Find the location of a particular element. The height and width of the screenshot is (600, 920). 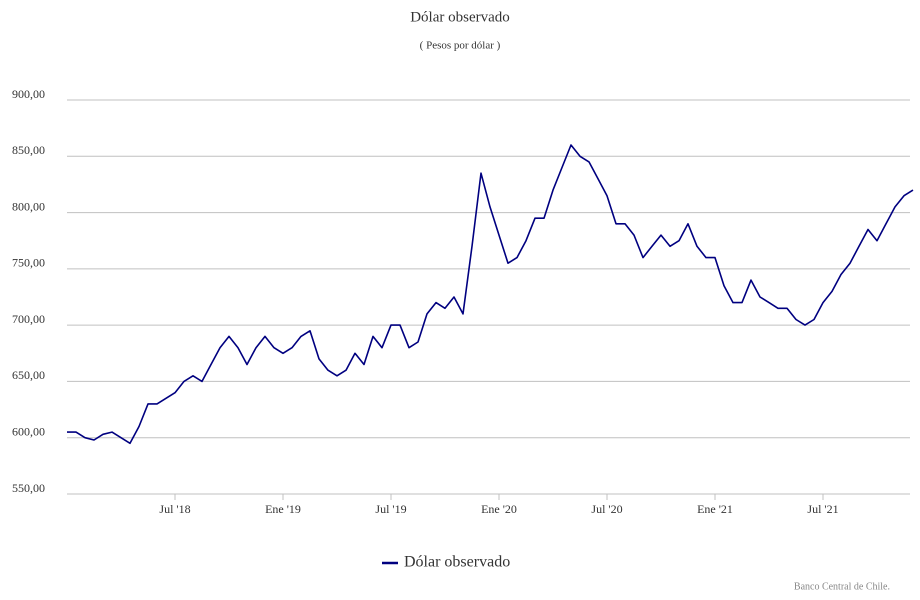

x-tick-label: Jul '19 is located at coordinates (390, 509).